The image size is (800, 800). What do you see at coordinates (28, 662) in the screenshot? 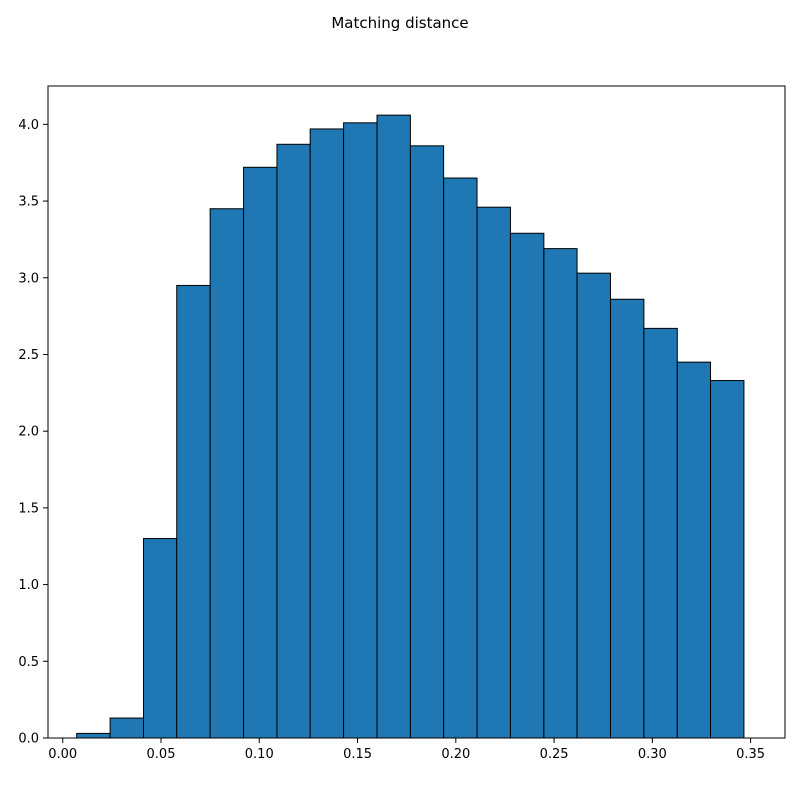
I see `y-tick-label: 0.5` at bounding box center [28, 662].